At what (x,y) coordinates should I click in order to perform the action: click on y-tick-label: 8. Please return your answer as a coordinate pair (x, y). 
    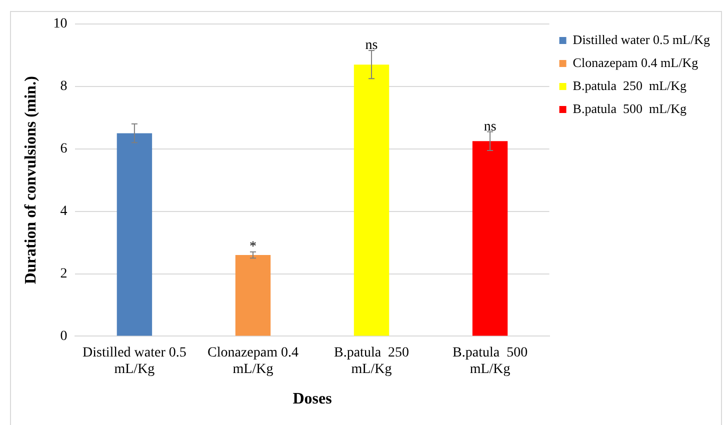
    Looking at the image, I should click on (64, 86).